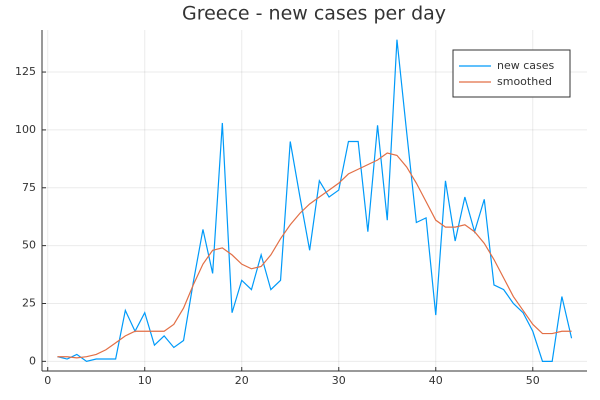 The height and width of the screenshot is (400, 600). I want to click on y-tick-label: 0, so click(32, 360).